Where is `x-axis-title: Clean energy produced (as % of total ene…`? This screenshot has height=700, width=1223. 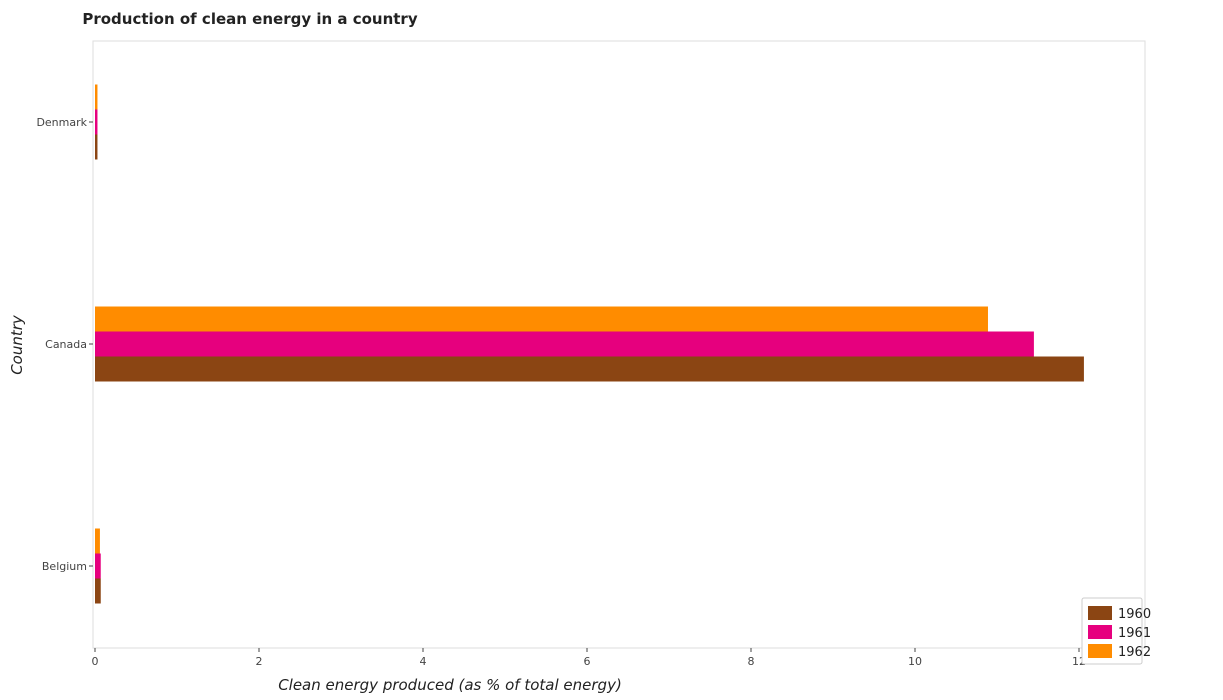
x-axis-title: Clean energy produced (as % of total ene… is located at coordinates (450, 685).